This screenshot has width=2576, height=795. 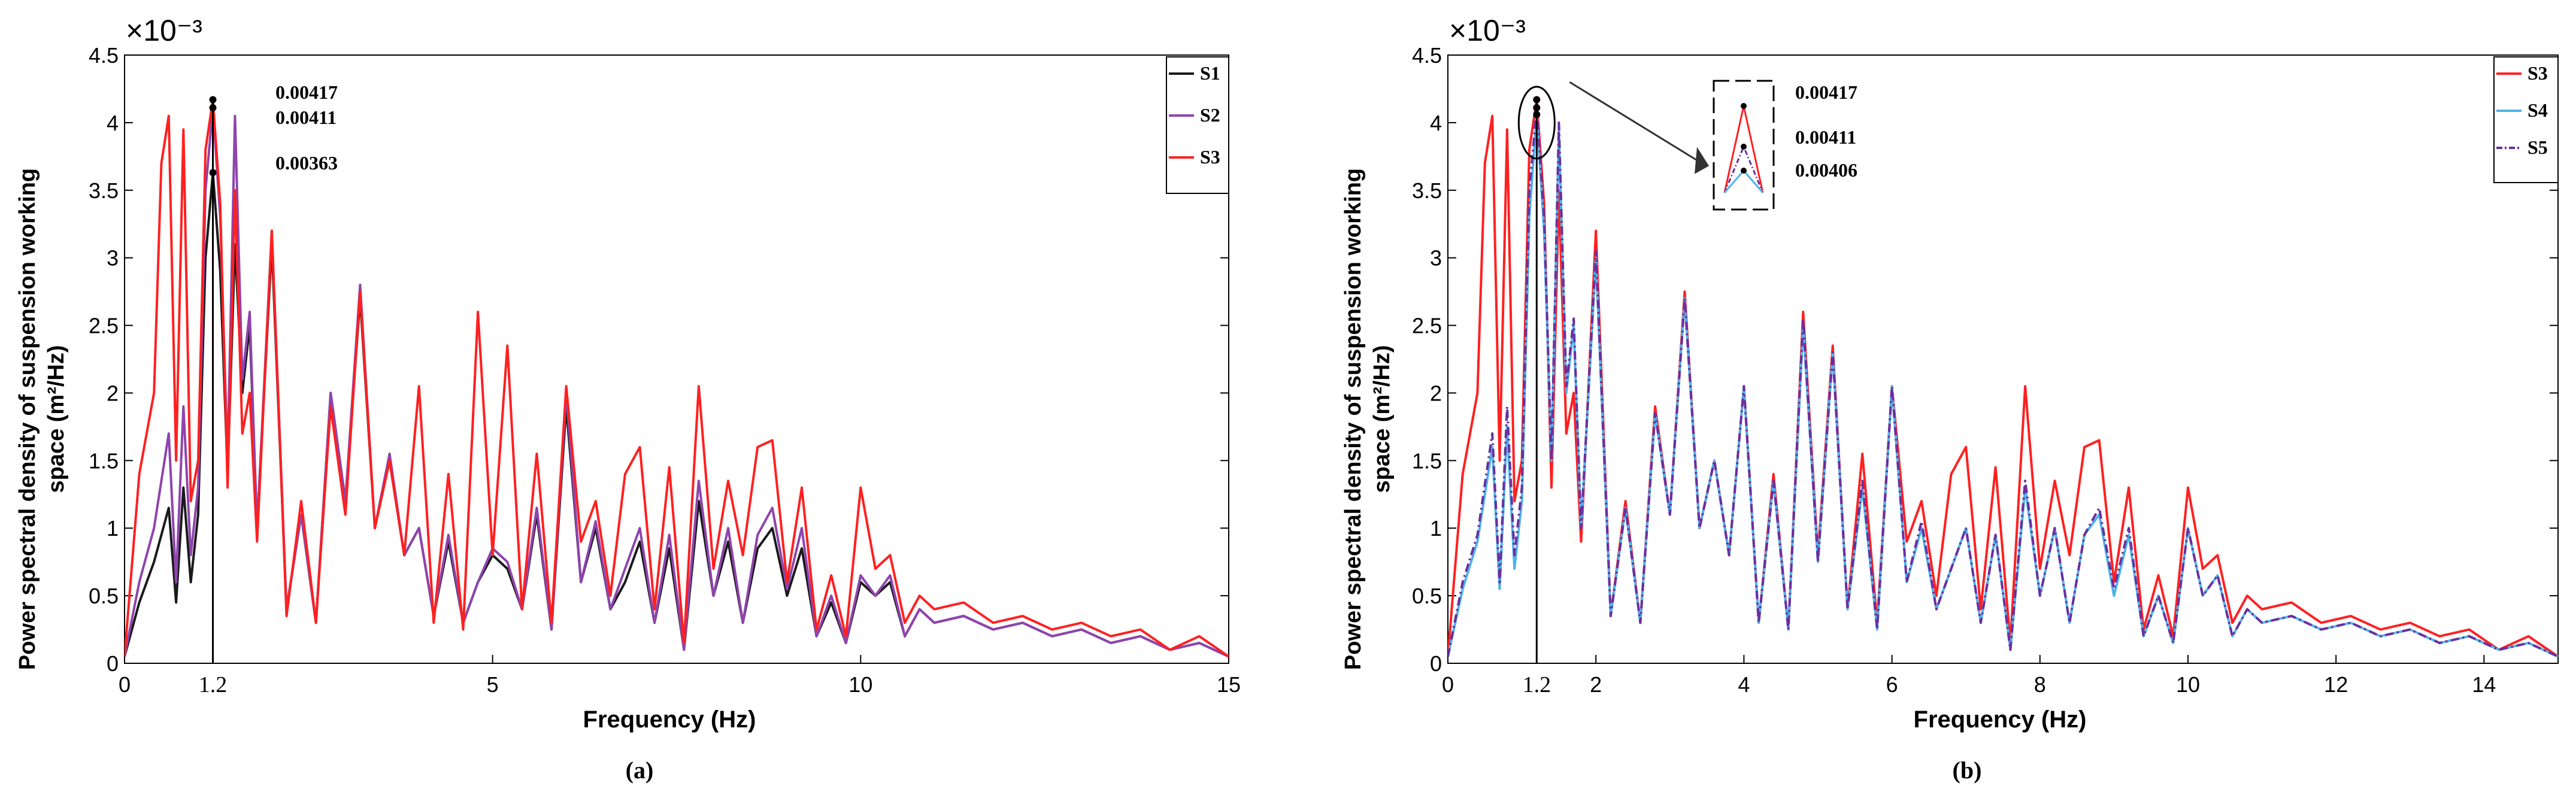 What do you see at coordinates (640, 770) in the screenshot?
I see `panel-label-a: (a)` at bounding box center [640, 770].